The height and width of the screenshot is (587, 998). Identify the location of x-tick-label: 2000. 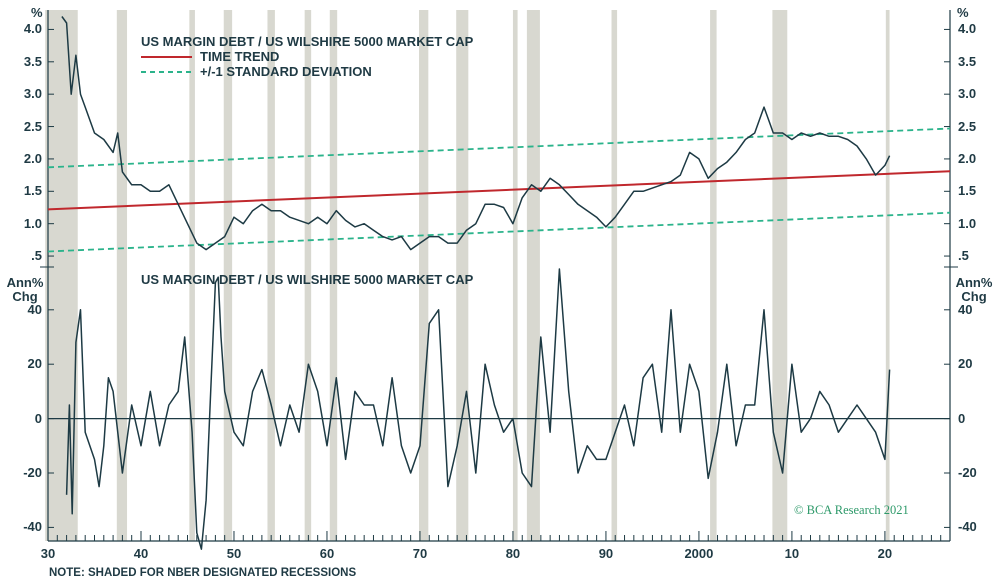
(699, 553).